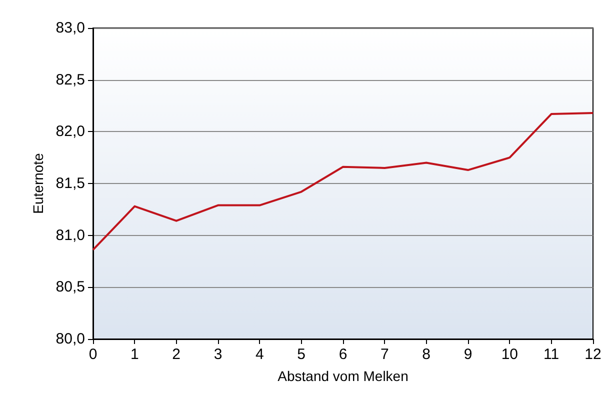  What do you see at coordinates (70, 131) in the screenshot?
I see `y-tick-label: 82,0` at bounding box center [70, 131].